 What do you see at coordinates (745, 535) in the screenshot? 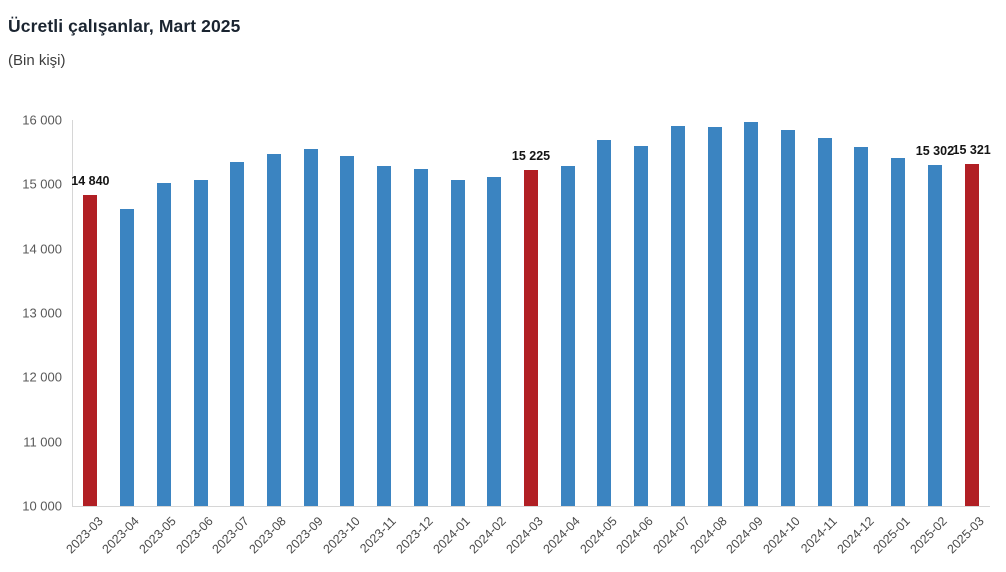
I see `x-axis-tick-label: 2024-09` at bounding box center [745, 535].